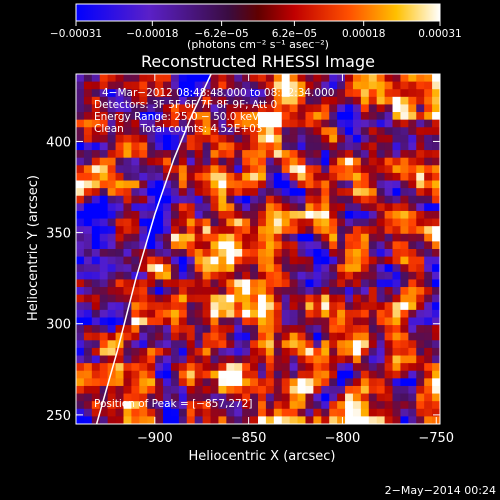  What do you see at coordinates (58, 325) in the screenshot?
I see `y-tick-label: 300` at bounding box center [58, 325].